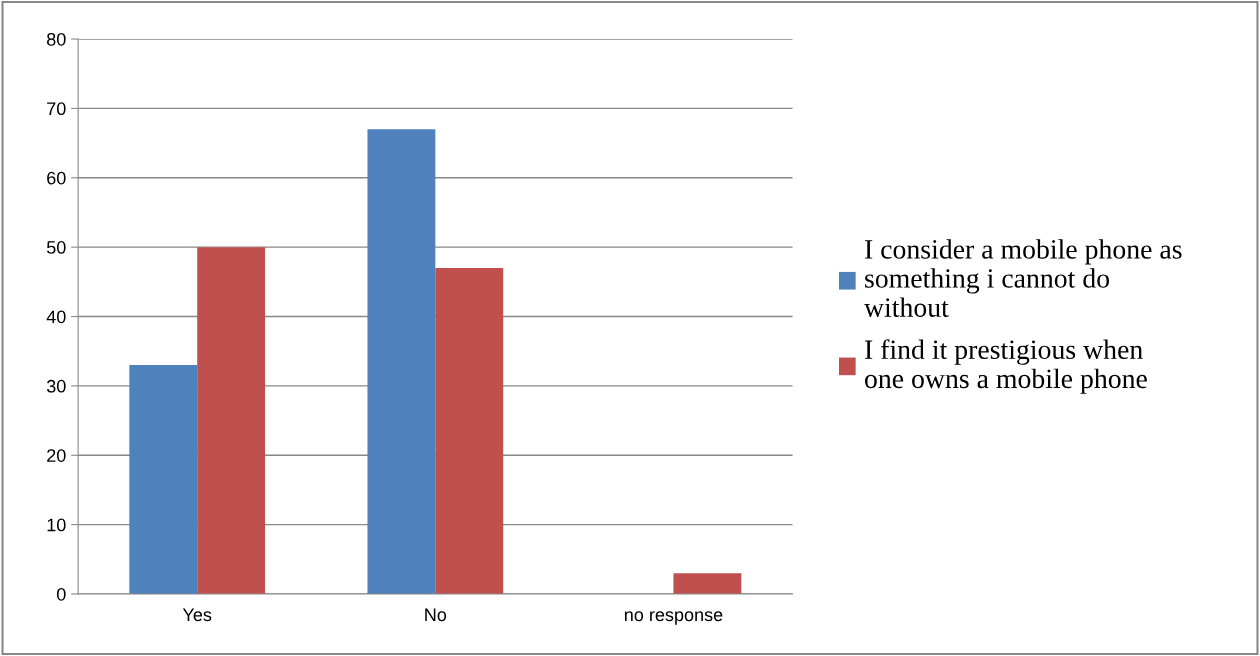  I want to click on legend-label: I consider a mobile phone as something i cannot do without, so click(1023, 278).